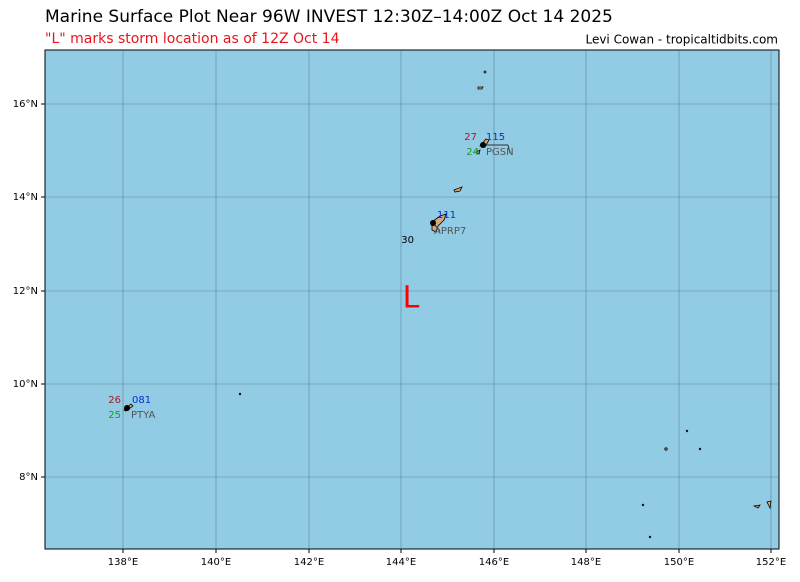  I want to click on rota, so click(458, 189).